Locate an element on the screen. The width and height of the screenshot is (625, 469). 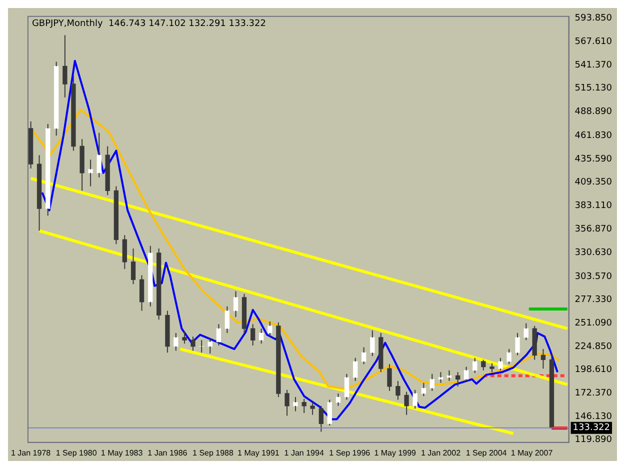
ref-line-label: 133.322 is located at coordinates (591, 428).